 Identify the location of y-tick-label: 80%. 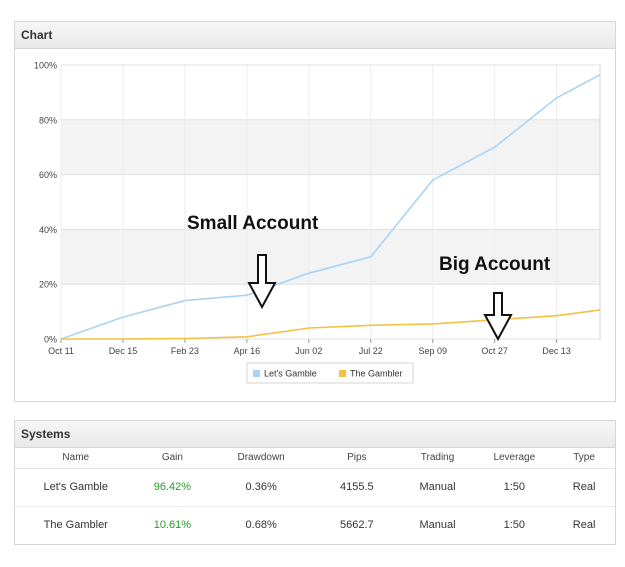
(48, 120).